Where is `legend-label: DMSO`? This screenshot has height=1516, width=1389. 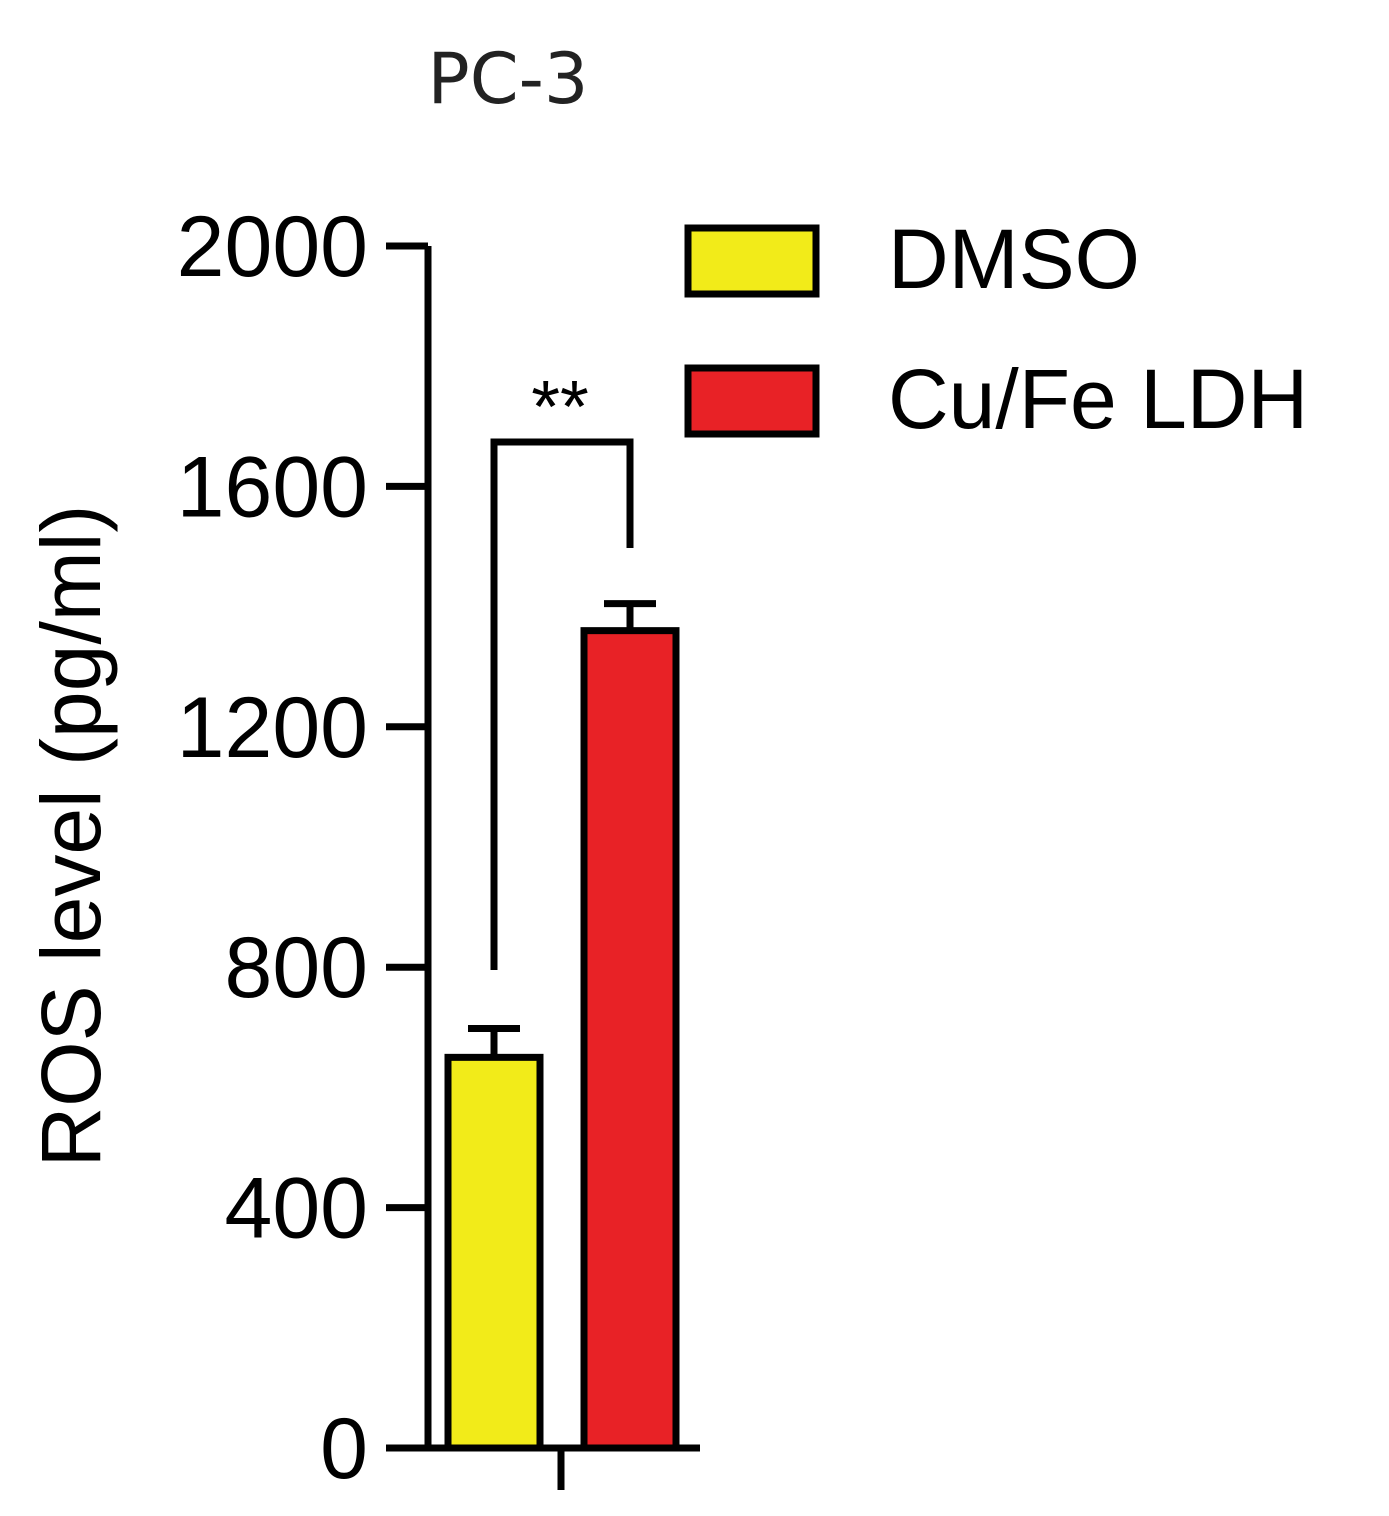 legend-label: DMSO is located at coordinates (1014, 259).